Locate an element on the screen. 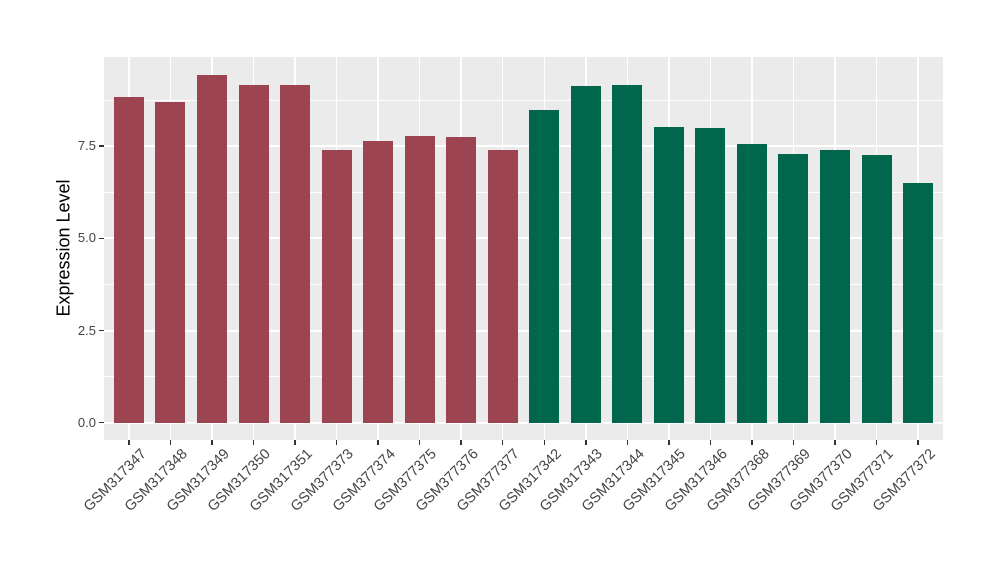 The height and width of the screenshot is (580, 1000). bar-GSM317344 is located at coordinates (627, 254).